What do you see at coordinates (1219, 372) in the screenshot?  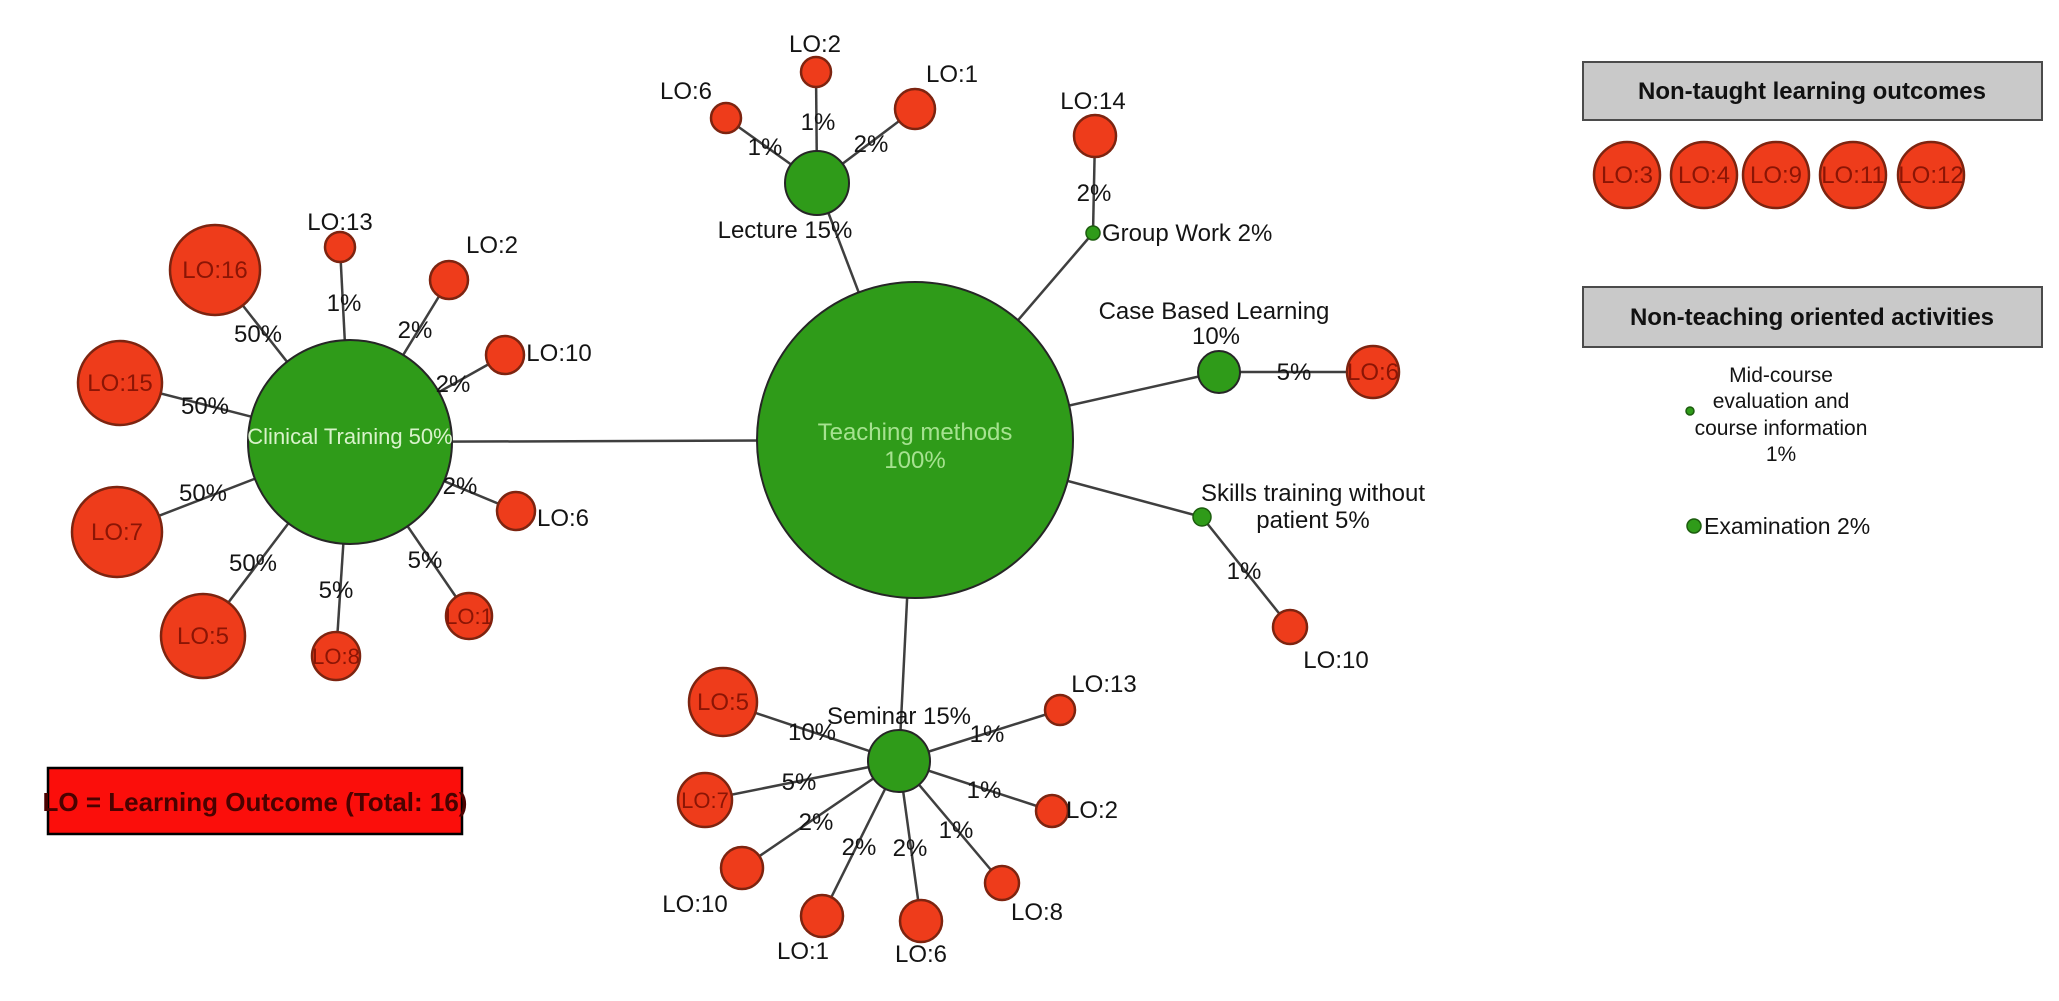 I see `case-based-learning-circle` at bounding box center [1219, 372].